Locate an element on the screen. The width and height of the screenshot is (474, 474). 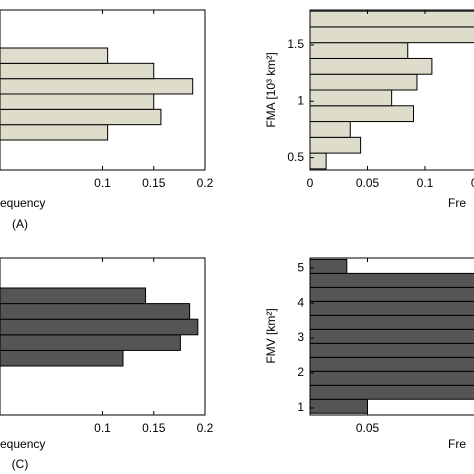
y-tick-label: 5 is located at coordinates (300, 267).